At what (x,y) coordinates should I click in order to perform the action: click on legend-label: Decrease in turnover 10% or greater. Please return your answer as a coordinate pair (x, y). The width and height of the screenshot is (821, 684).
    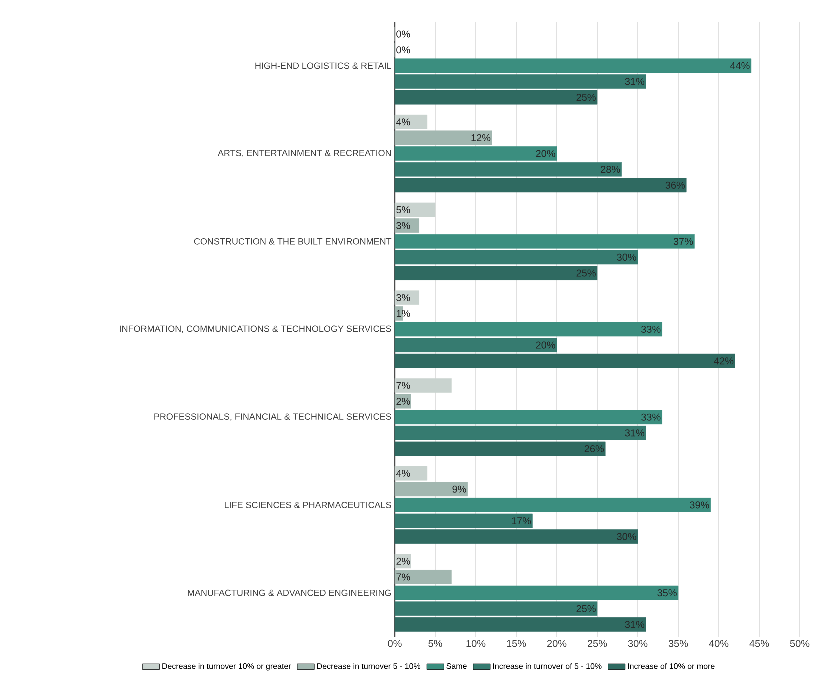
    Looking at the image, I should click on (227, 667).